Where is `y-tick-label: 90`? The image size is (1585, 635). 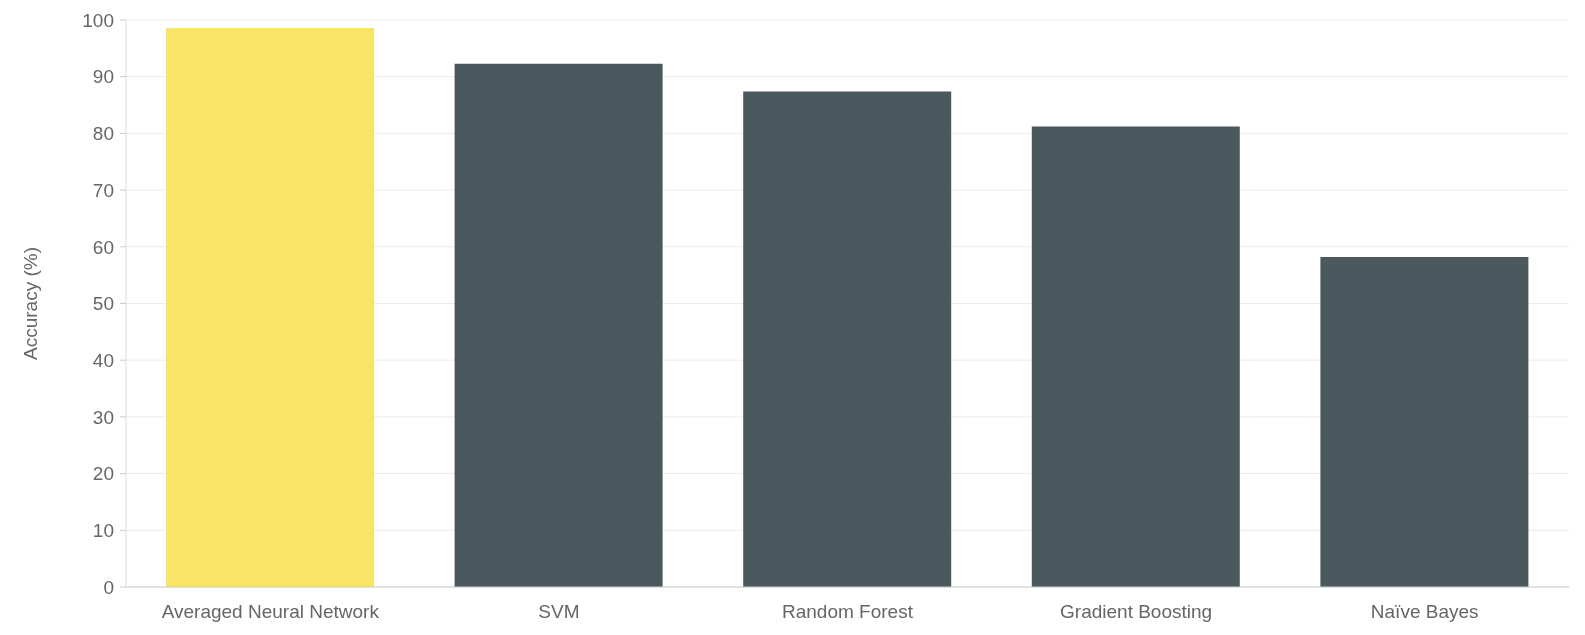
y-tick-label: 90 is located at coordinates (103, 77).